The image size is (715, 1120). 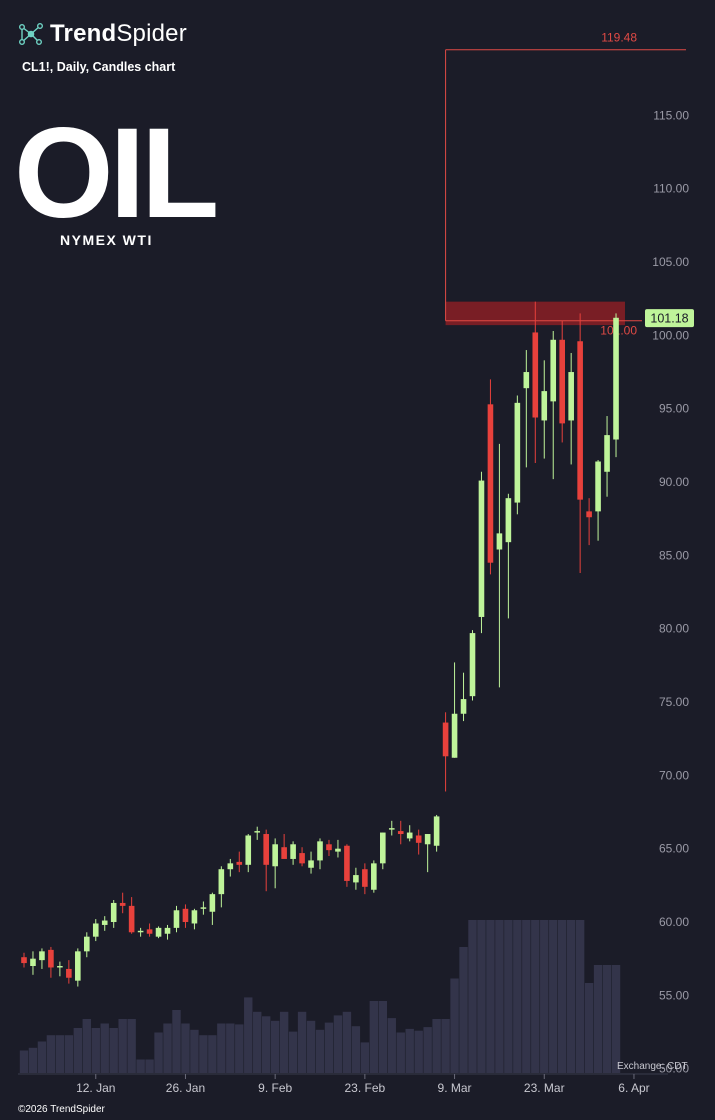 I want to click on x-tick-label: 9. Mar, so click(x=455, y=1088).